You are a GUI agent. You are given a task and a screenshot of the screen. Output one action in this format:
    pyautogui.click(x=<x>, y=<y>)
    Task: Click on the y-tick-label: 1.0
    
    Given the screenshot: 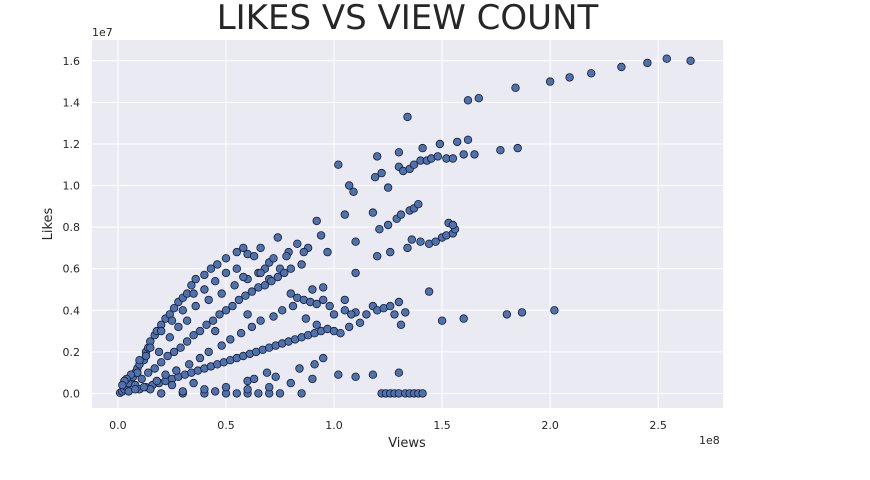 What is the action you would take?
    pyautogui.click(x=72, y=186)
    